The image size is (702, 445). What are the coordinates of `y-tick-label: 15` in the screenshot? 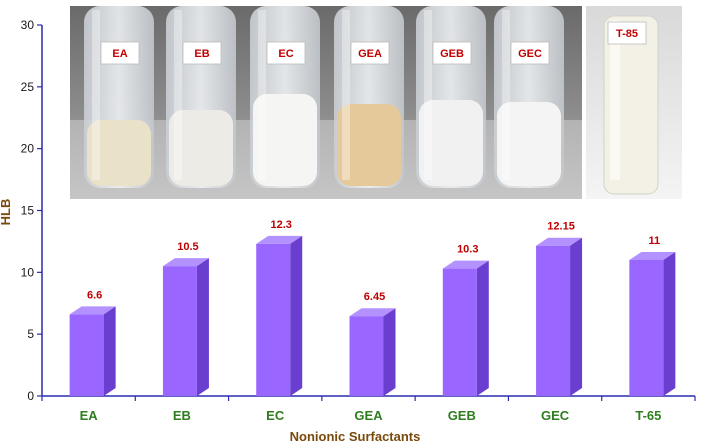 It's located at (28, 211).